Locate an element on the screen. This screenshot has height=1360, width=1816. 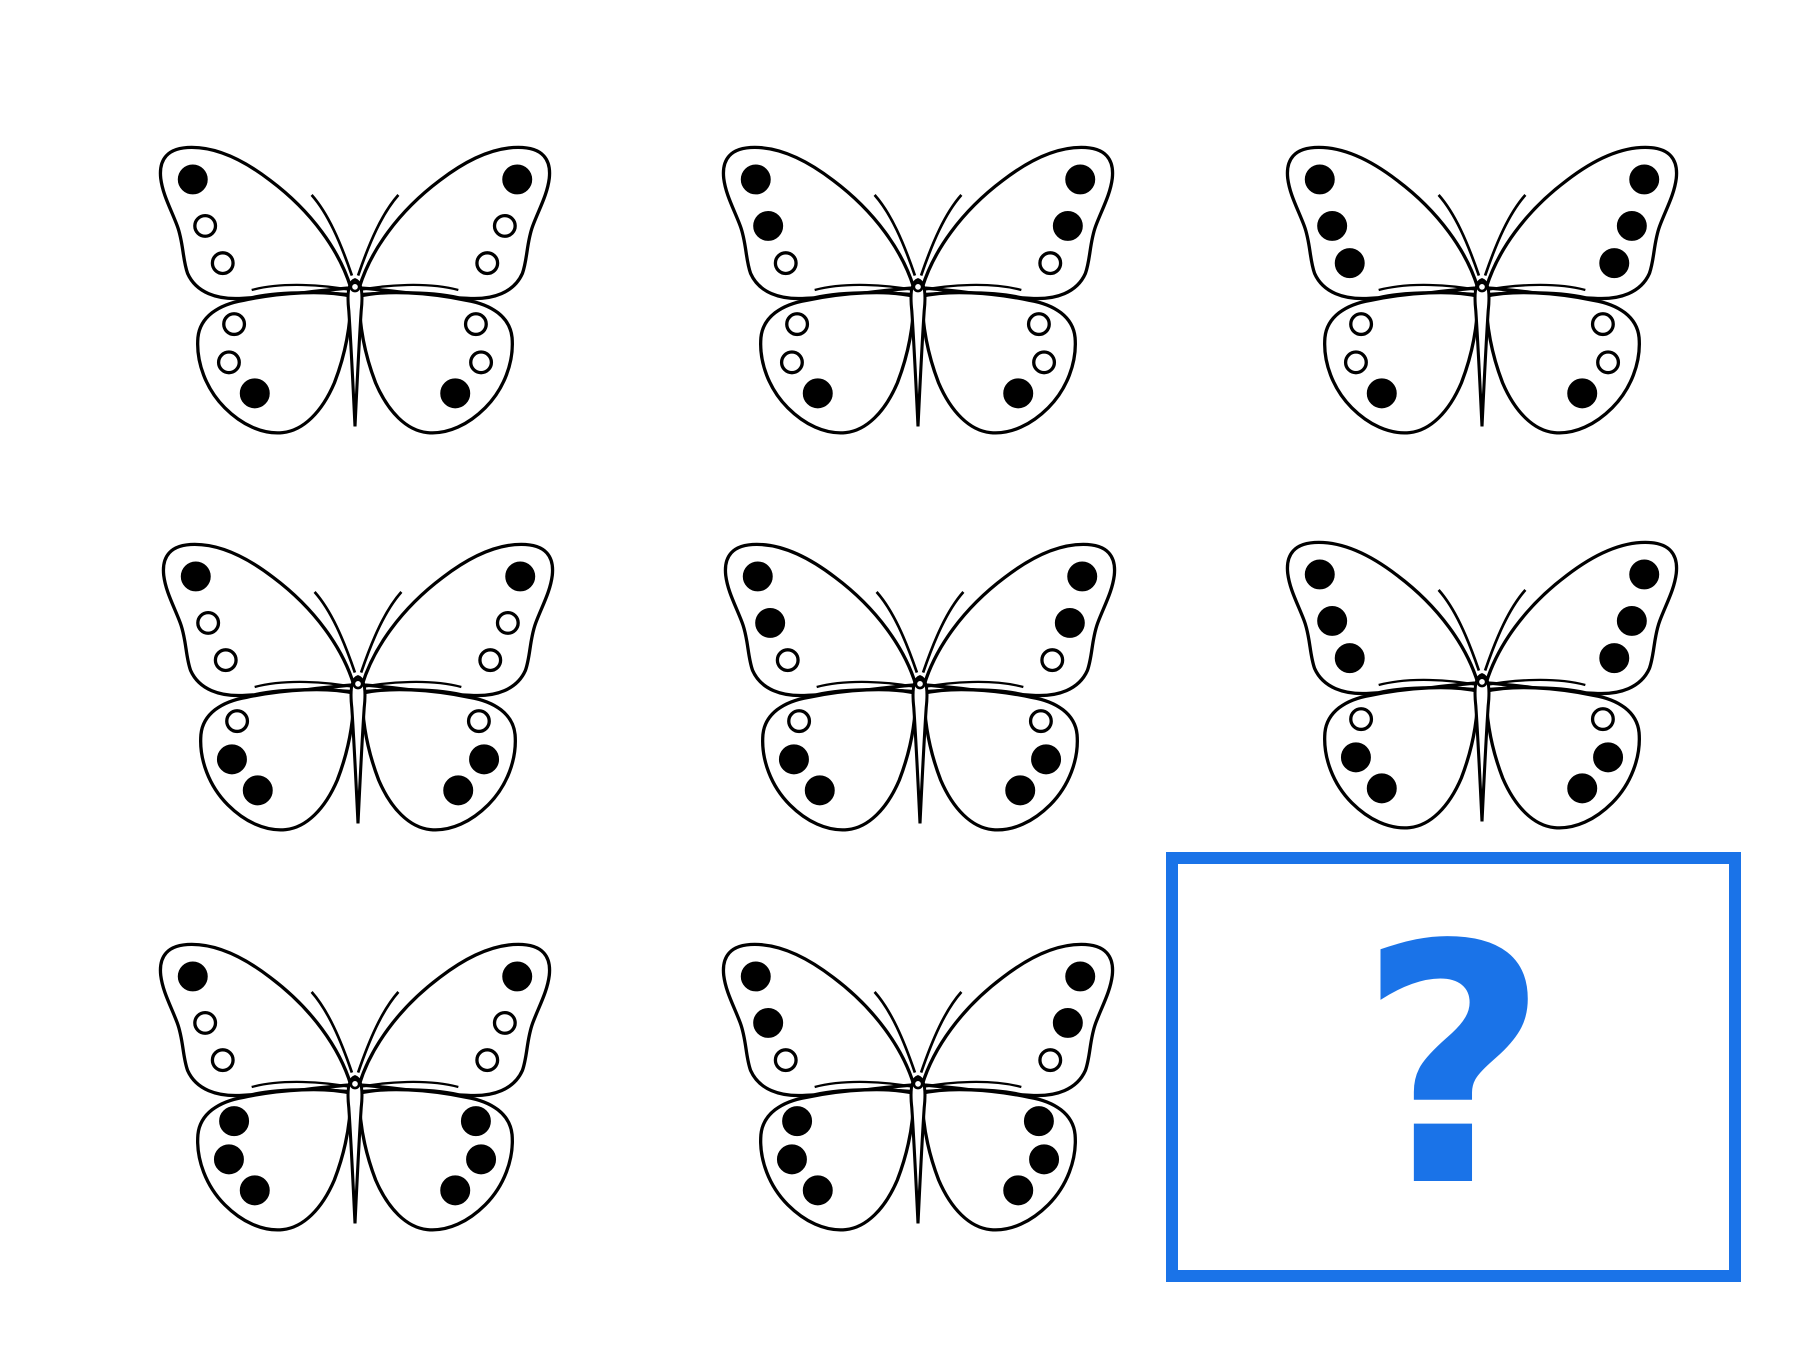
answer-box: ? is located at coordinates (1453, 1067).